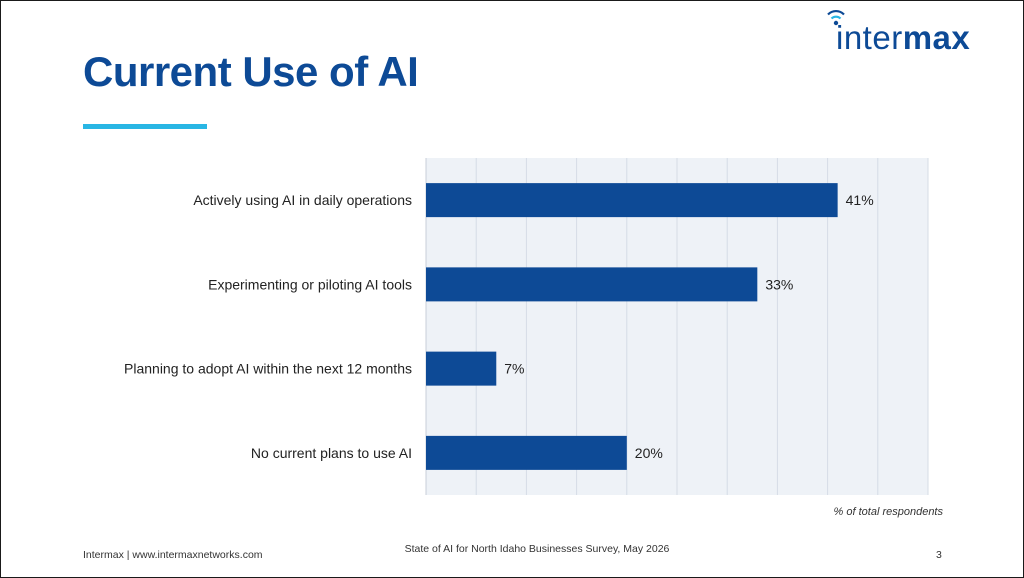 This screenshot has height=578, width=1024. What do you see at coordinates (145, 126) in the screenshot?
I see `title-accent-line` at bounding box center [145, 126].